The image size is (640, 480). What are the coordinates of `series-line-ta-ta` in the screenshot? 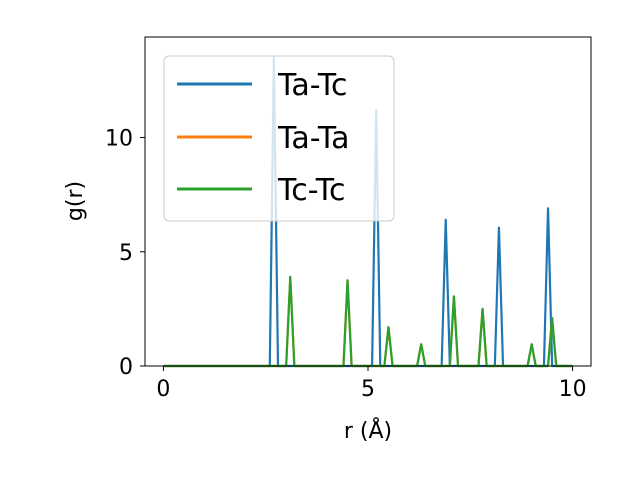 It's located at (368, 321).